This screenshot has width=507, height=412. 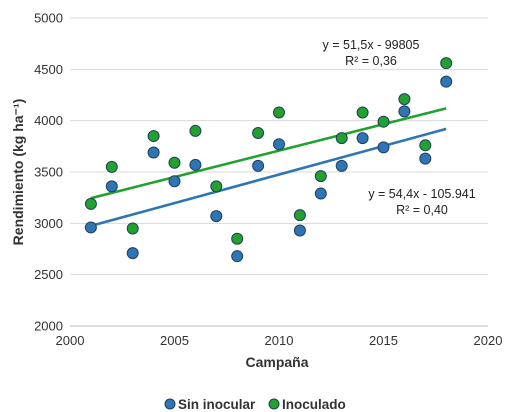 What do you see at coordinates (48, 18) in the screenshot?
I see `y-tick-5000: 5000` at bounding box center [48, 18].